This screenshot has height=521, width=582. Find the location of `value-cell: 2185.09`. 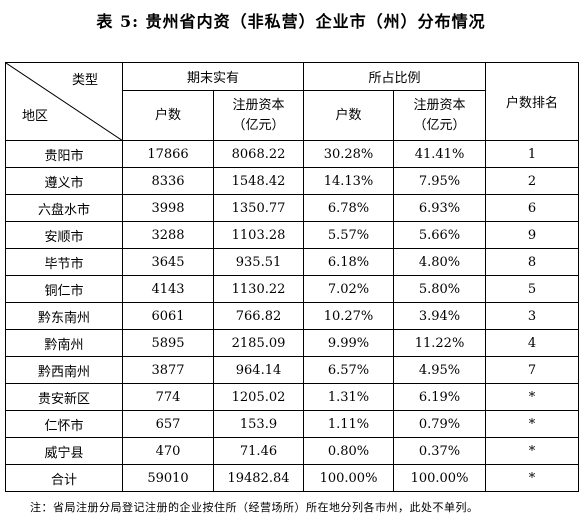

value-cell: 2185.09 is located at coordinates (258, 343).